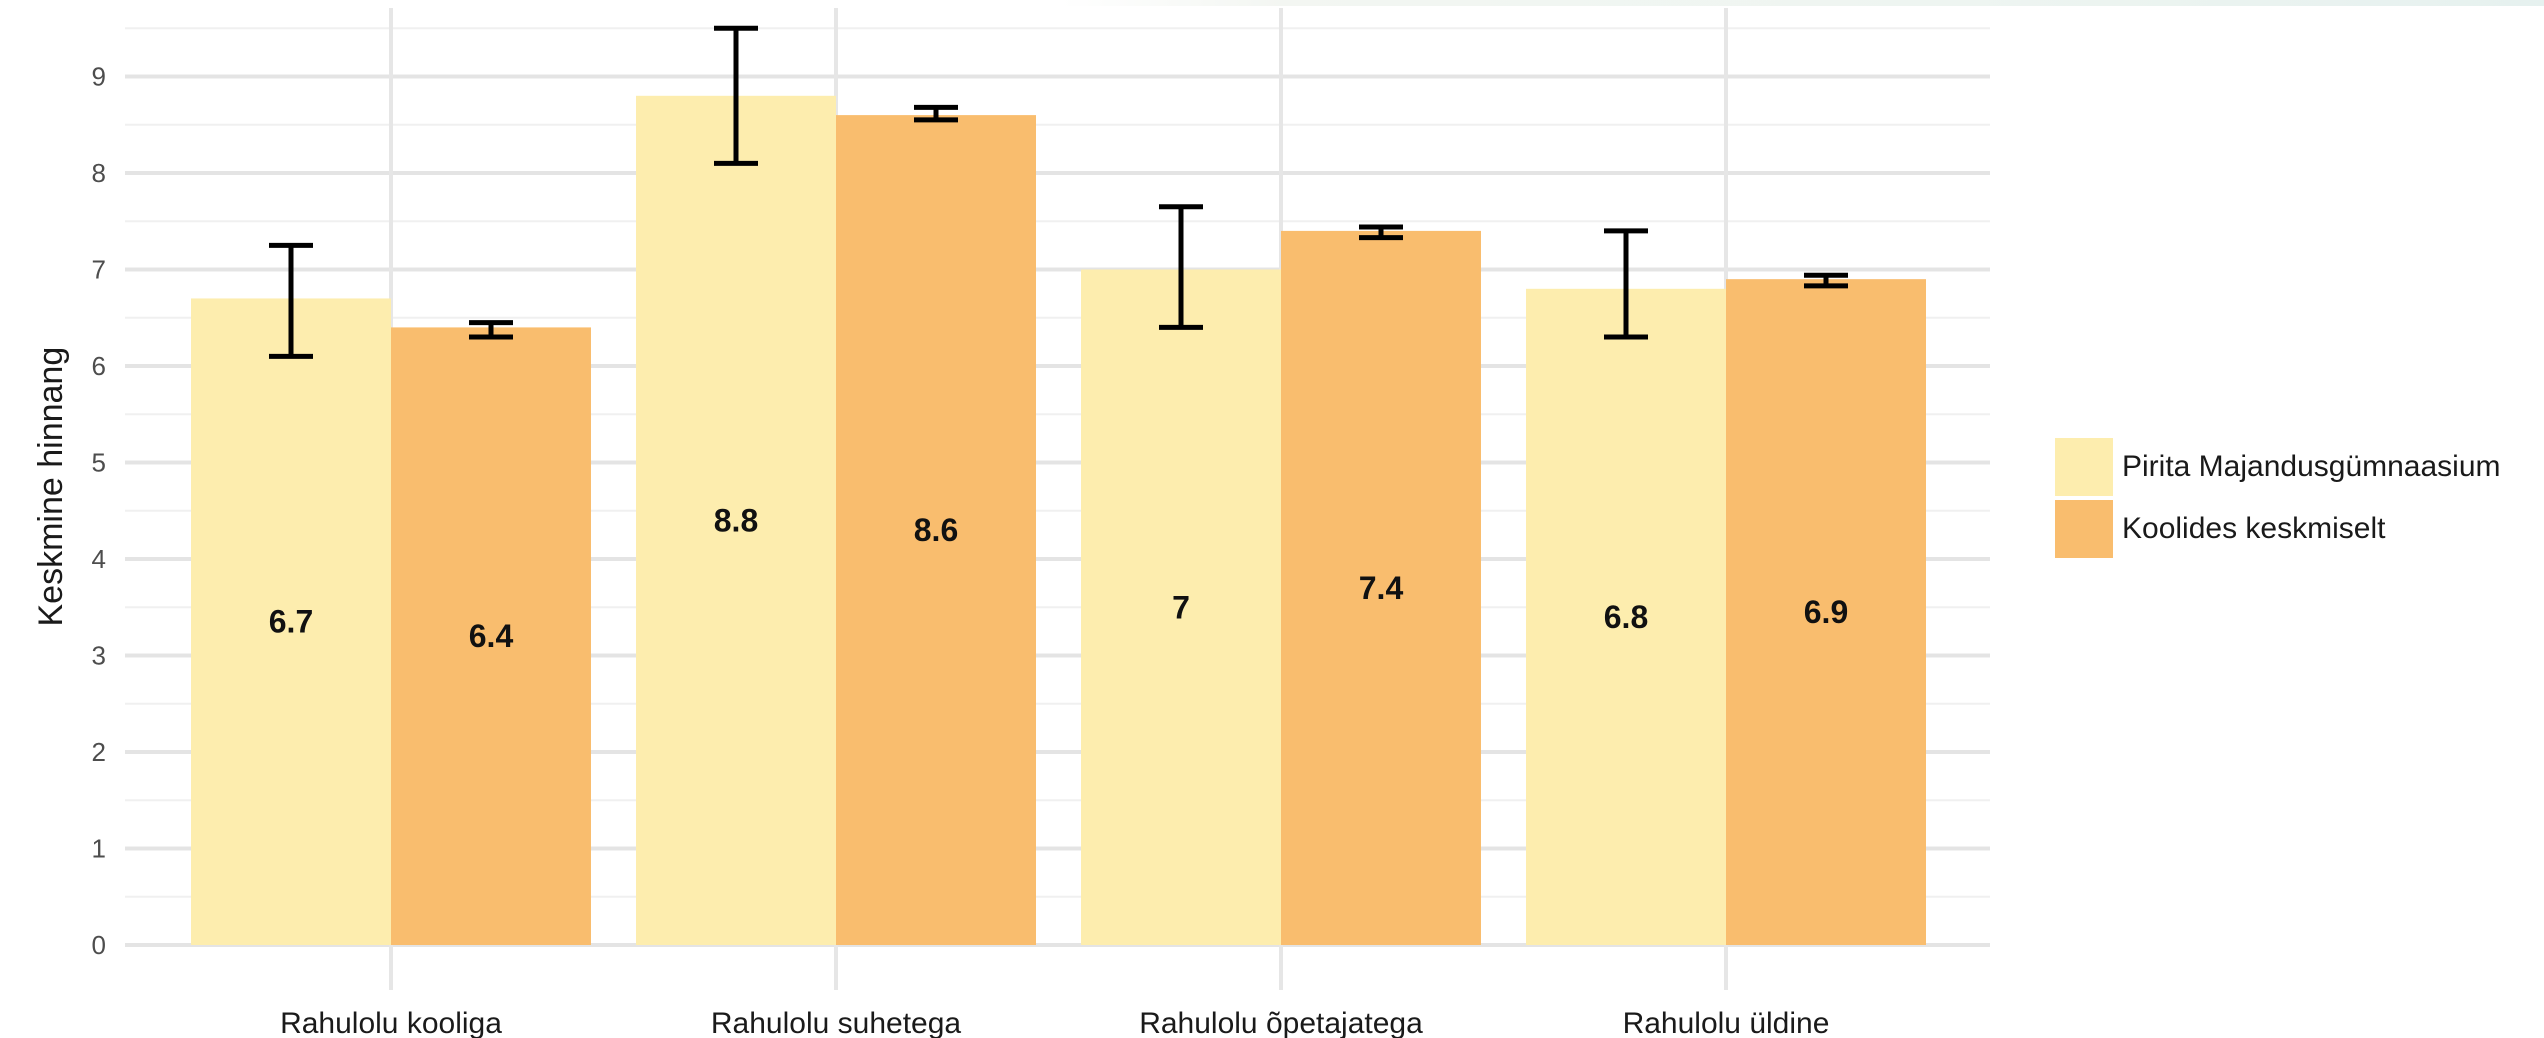 This screenshot has height=1038, width=2544. Describe the element at coordinates (2084, 467) in the screenshot. I see `legend-swatch-school` at that location.